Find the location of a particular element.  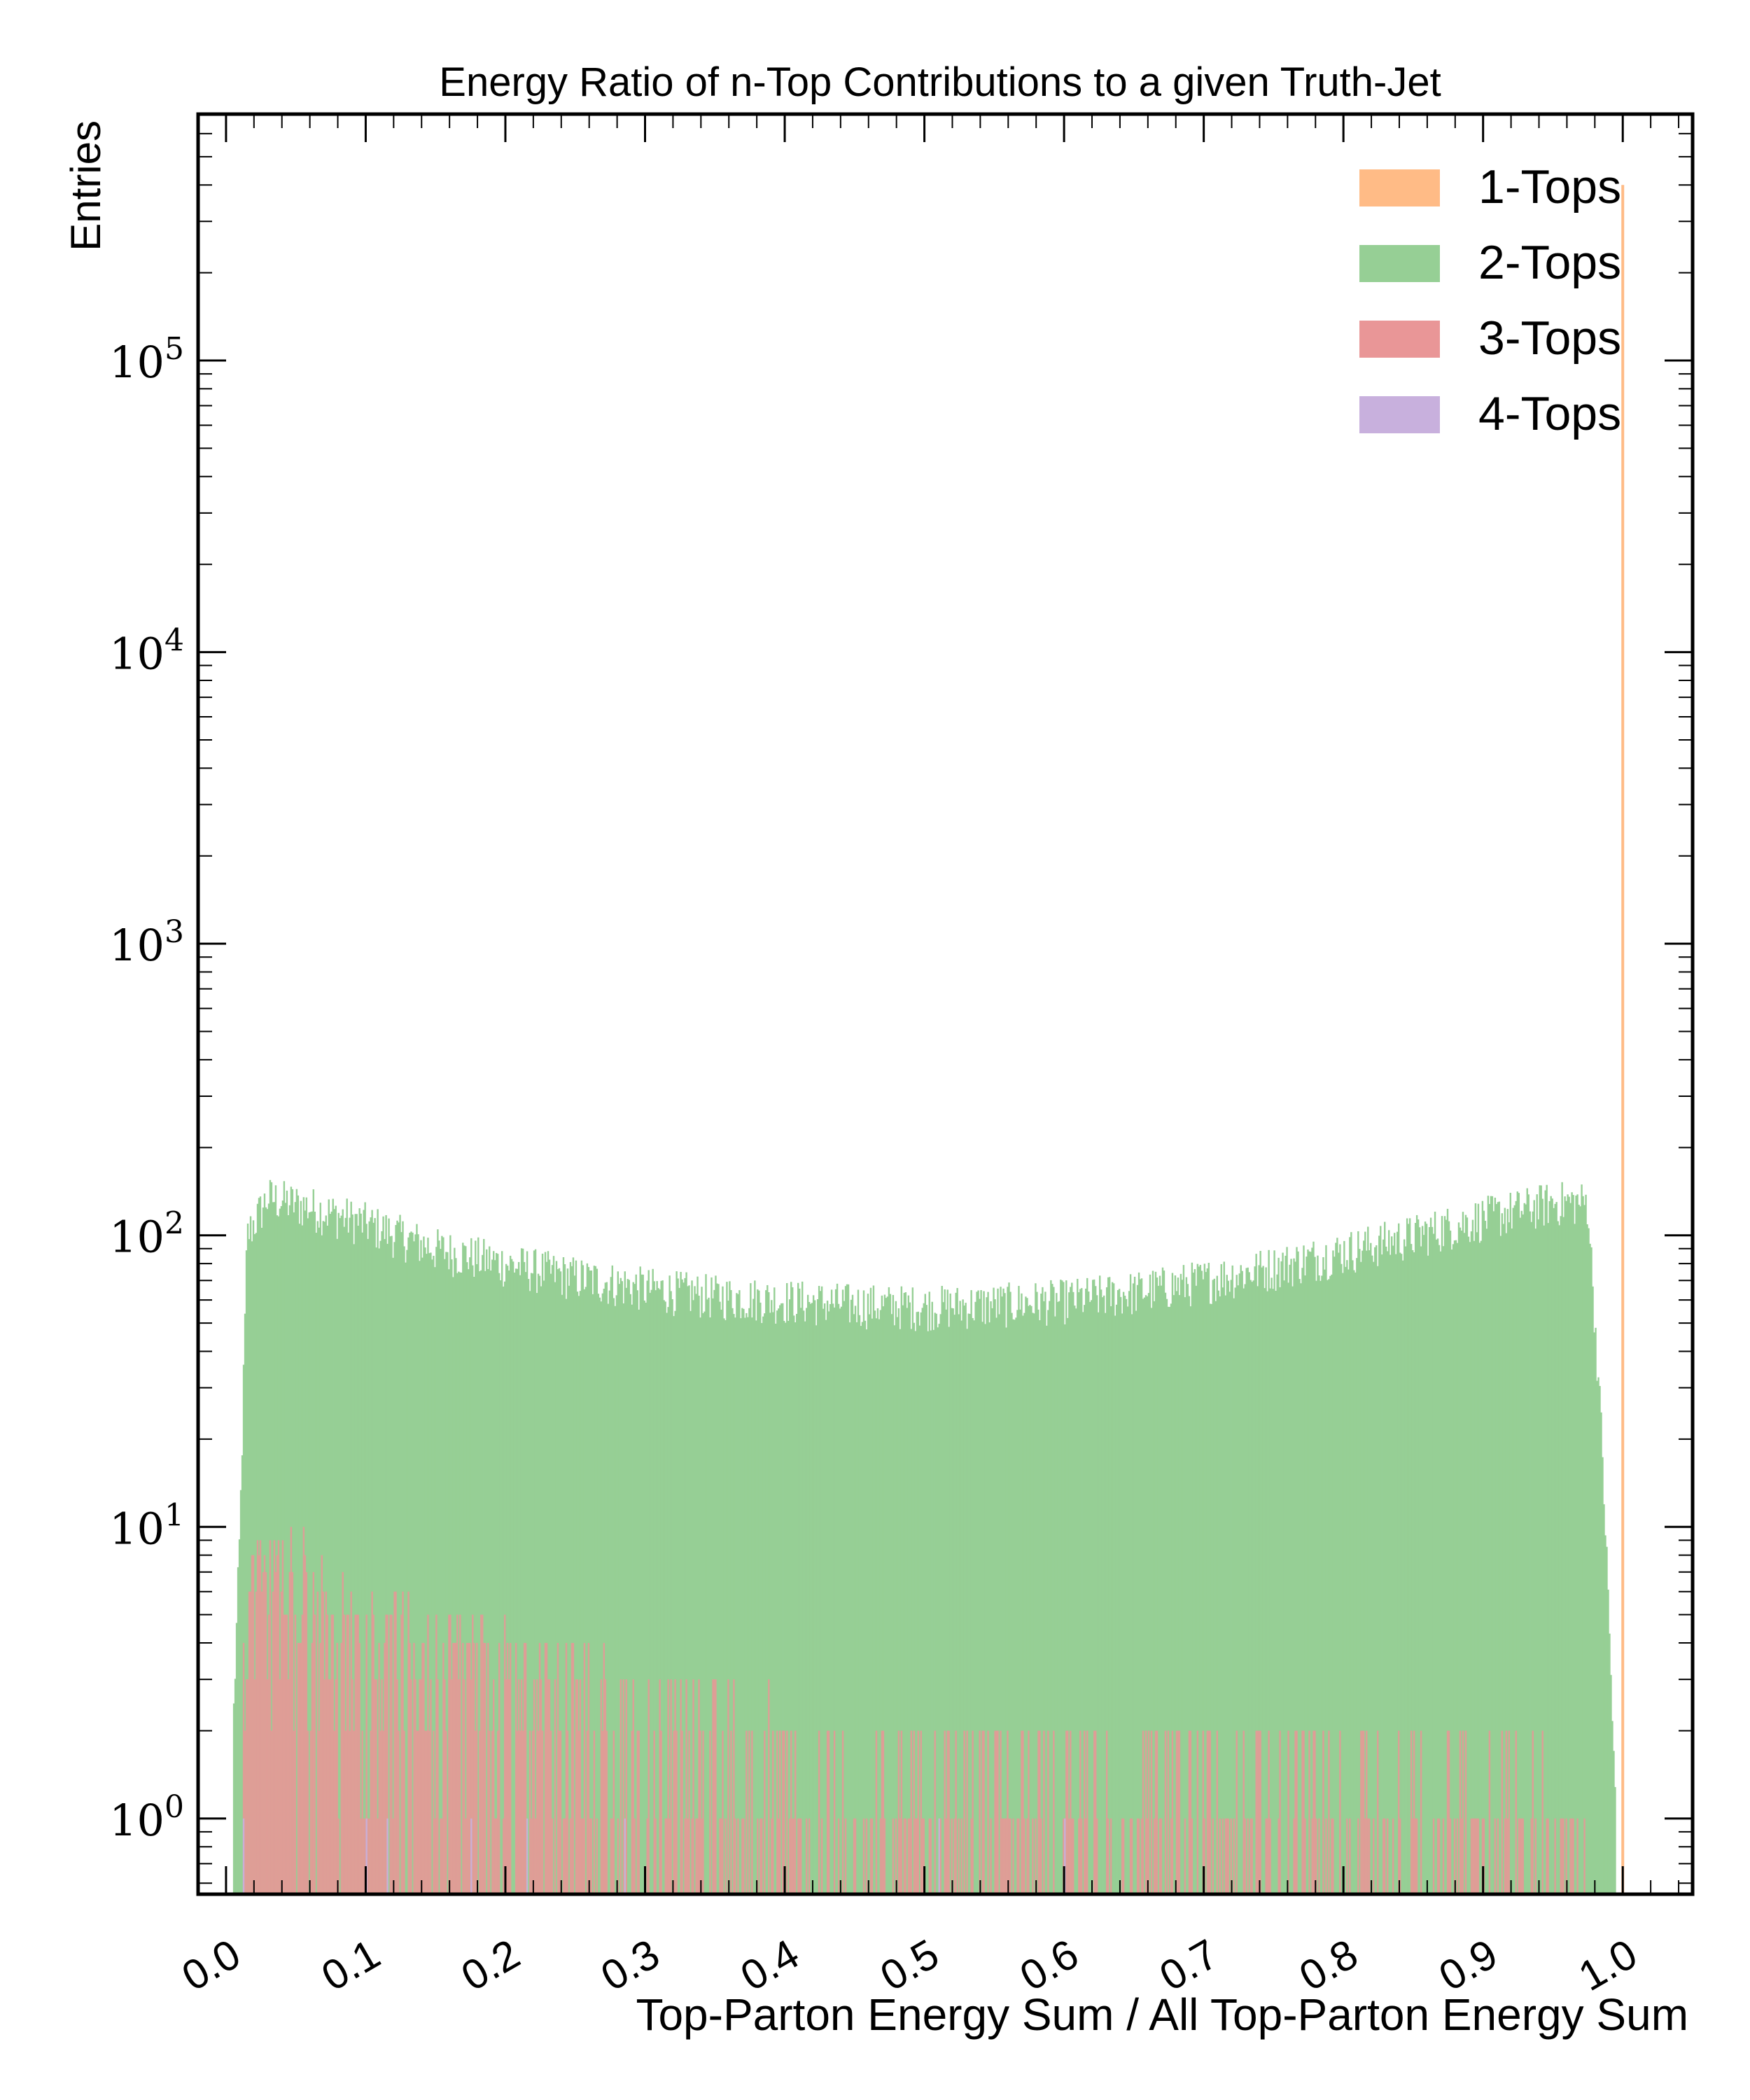

legend: 1-Tops 2-Tops 3-Tops 4-Tops is located at coordinates (1490, 300).